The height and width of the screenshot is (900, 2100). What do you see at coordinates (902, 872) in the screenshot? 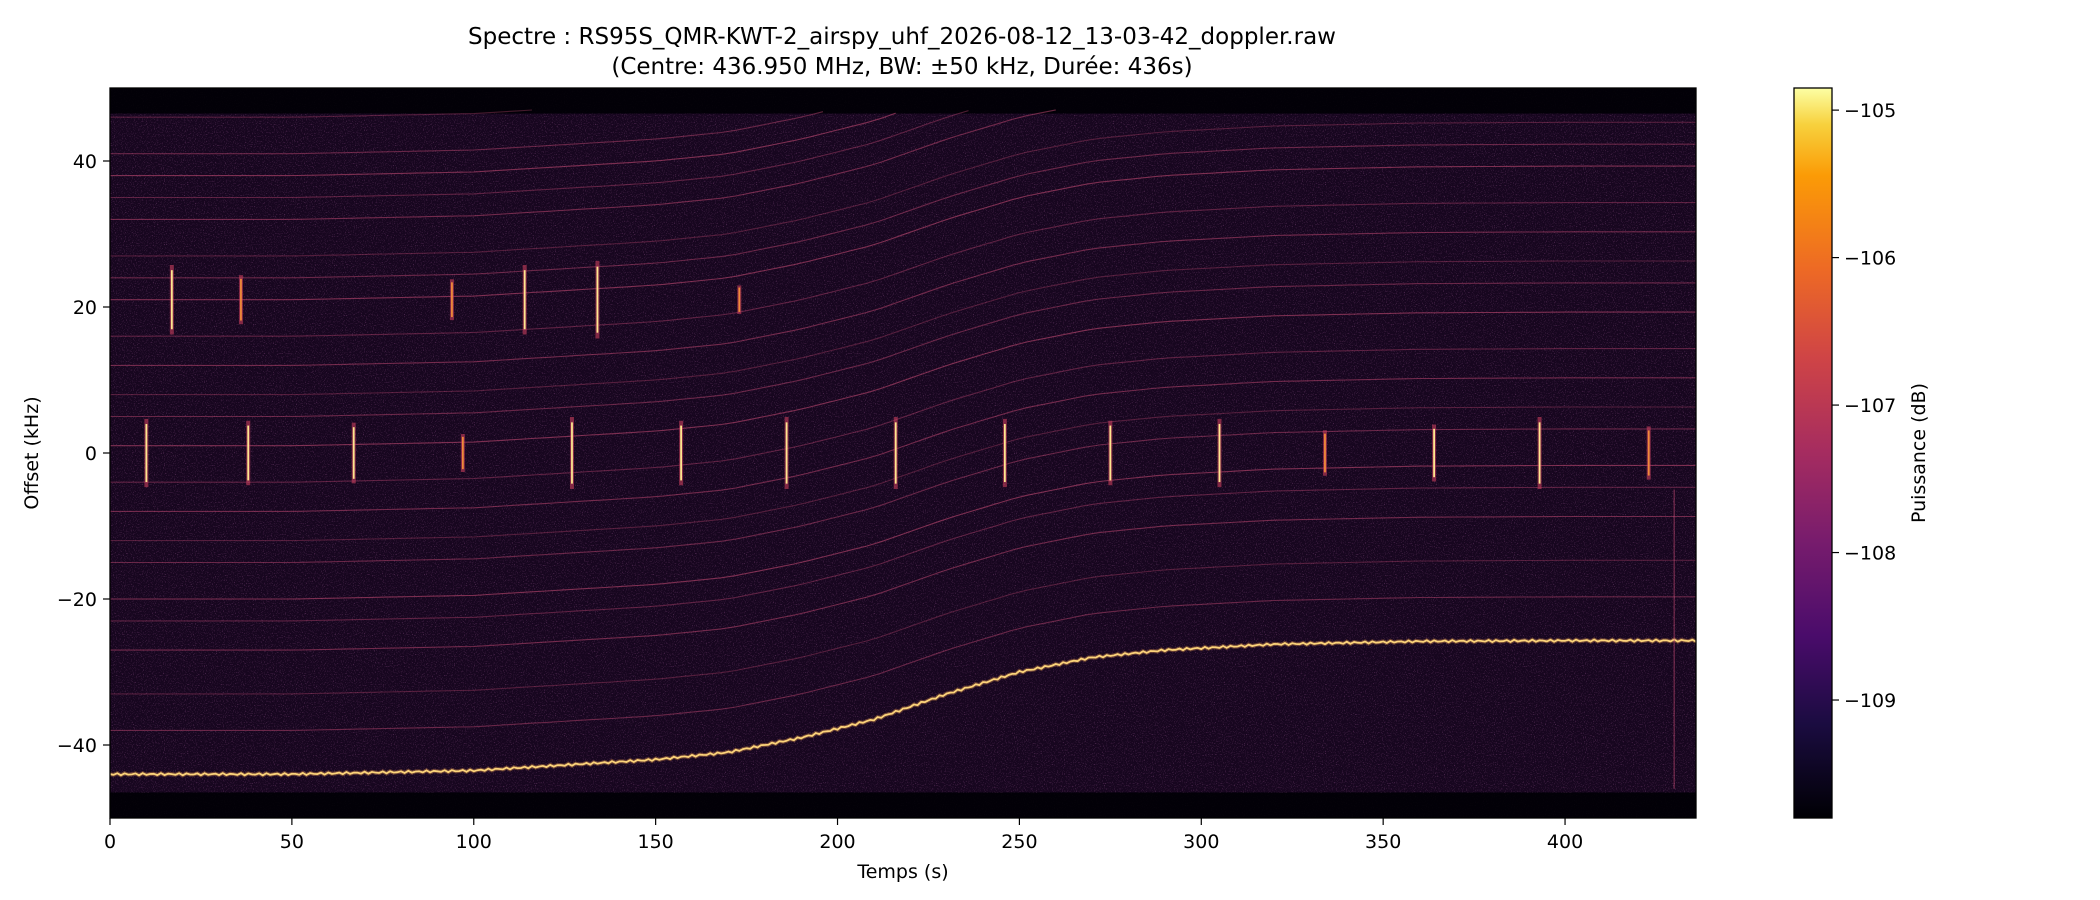
I see `x-axis-label: Temps (s)` at bounding box center [902, 872].